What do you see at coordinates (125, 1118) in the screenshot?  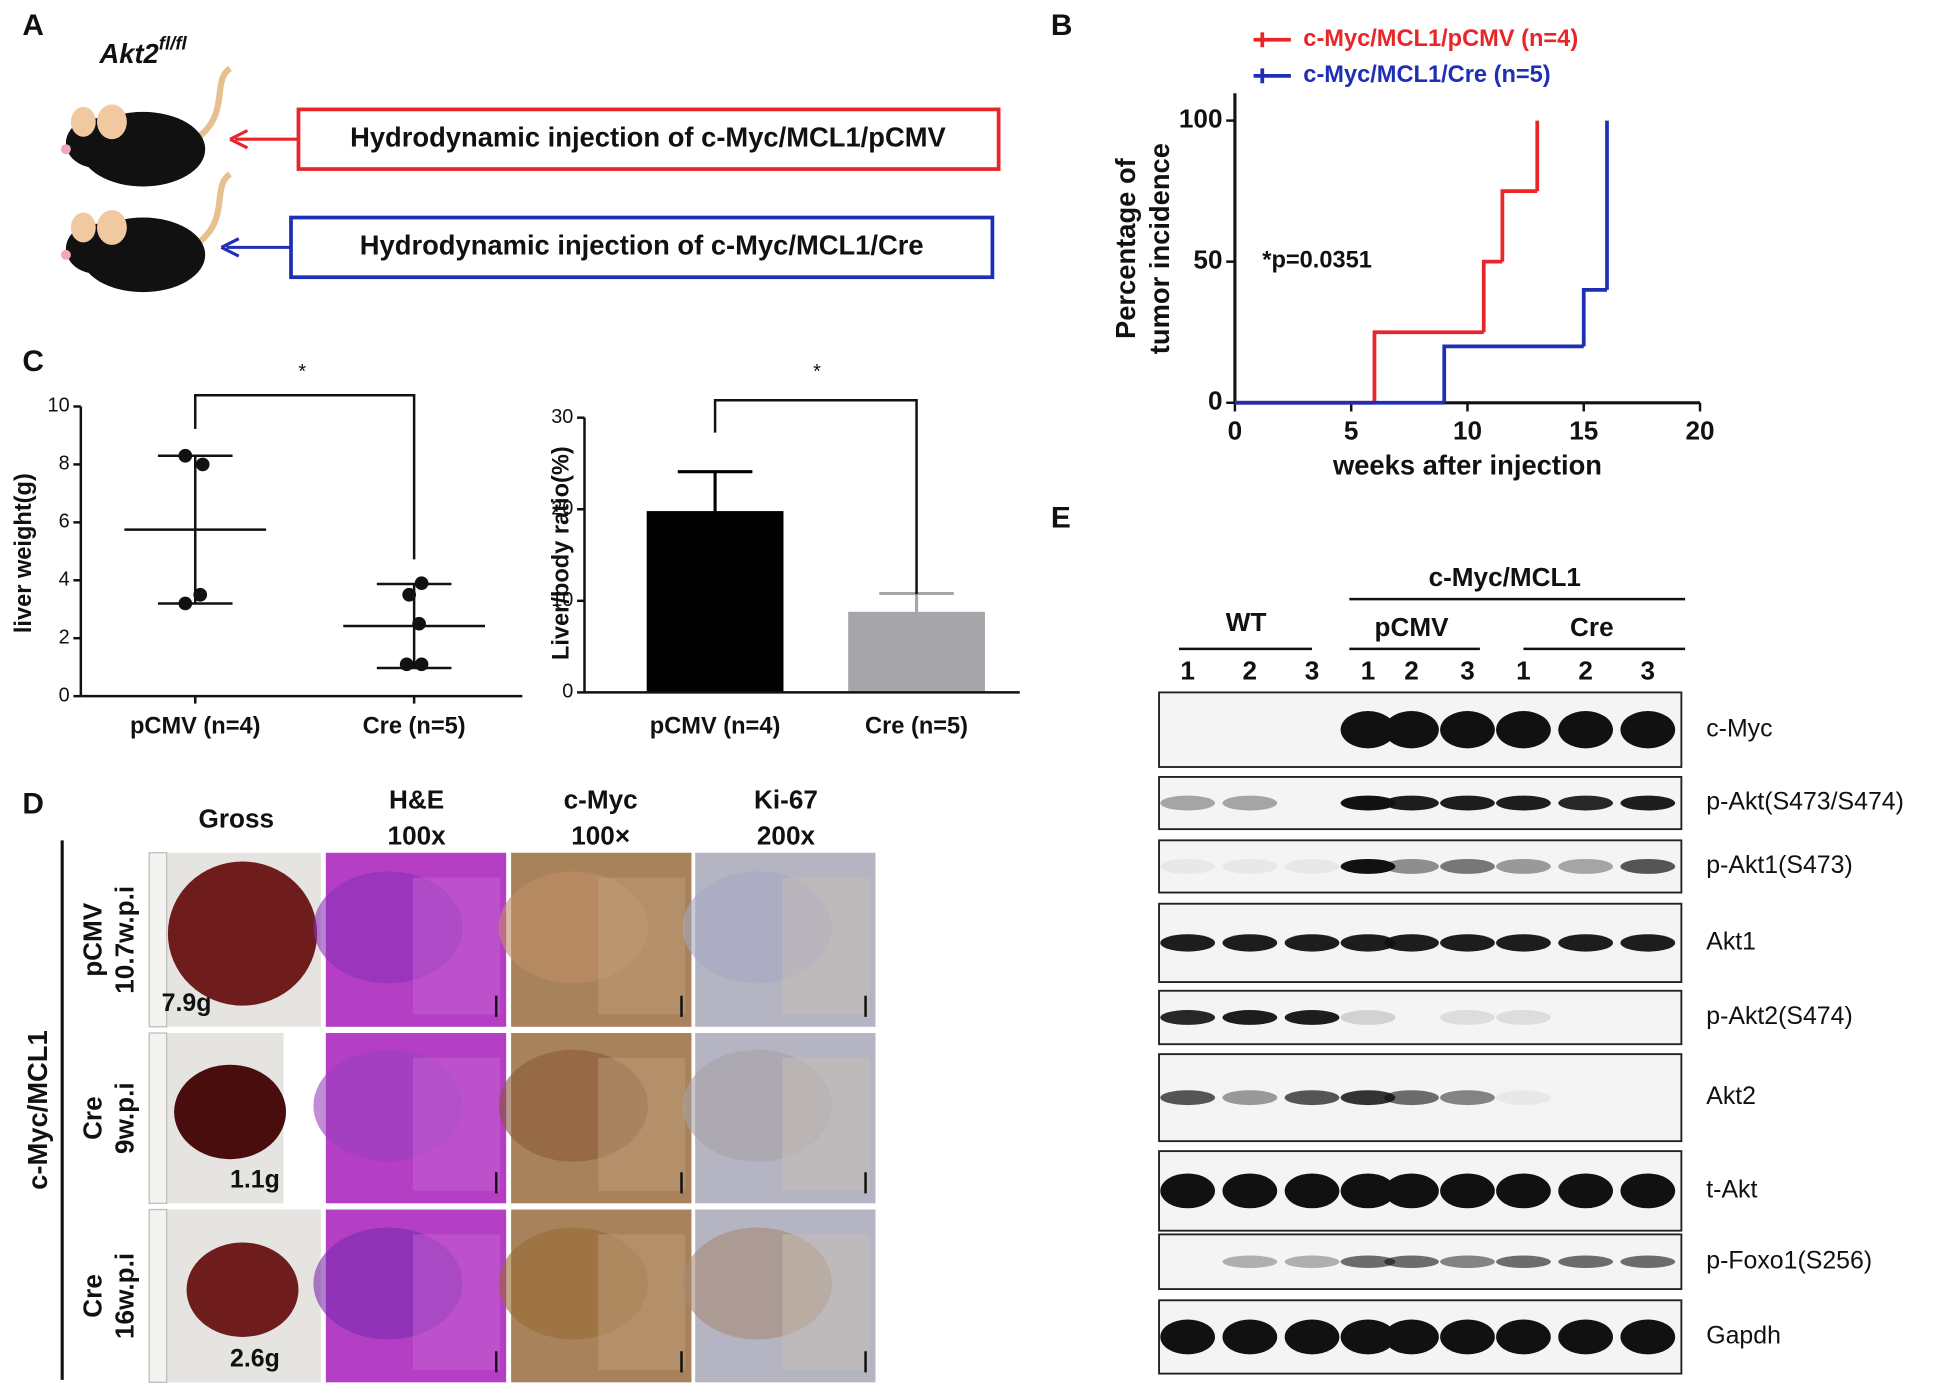 I see `row-time: 9w.p.i` at bounding box center [125, 1118].